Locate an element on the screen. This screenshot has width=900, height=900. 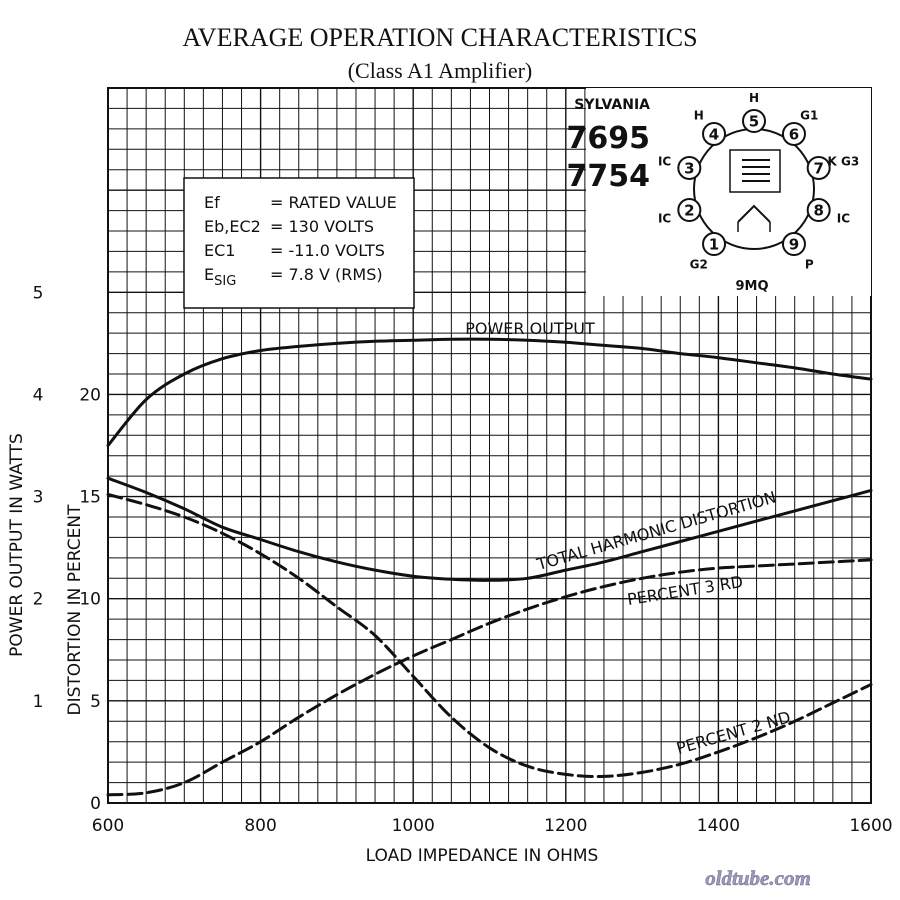
pin-1-circle is located at coordinates (714, 244).